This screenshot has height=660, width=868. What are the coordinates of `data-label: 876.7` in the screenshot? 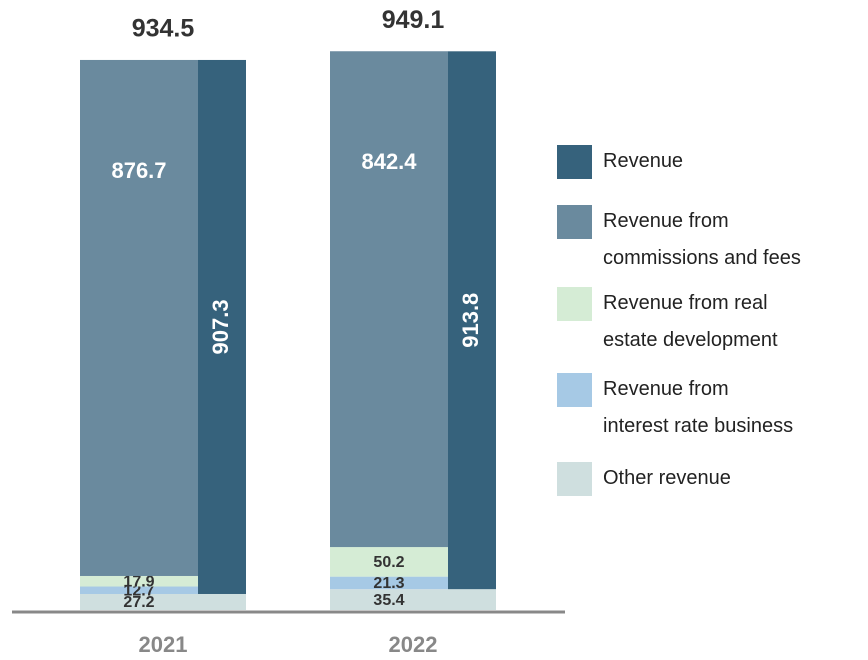 It's located at (138, 170).